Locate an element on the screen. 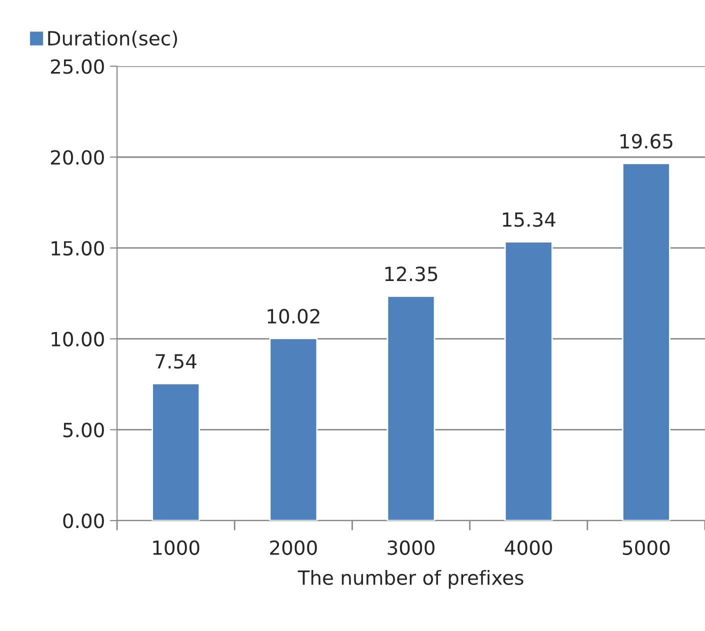  y-tick-label: 20.00 is located at coordinates (77, 157).